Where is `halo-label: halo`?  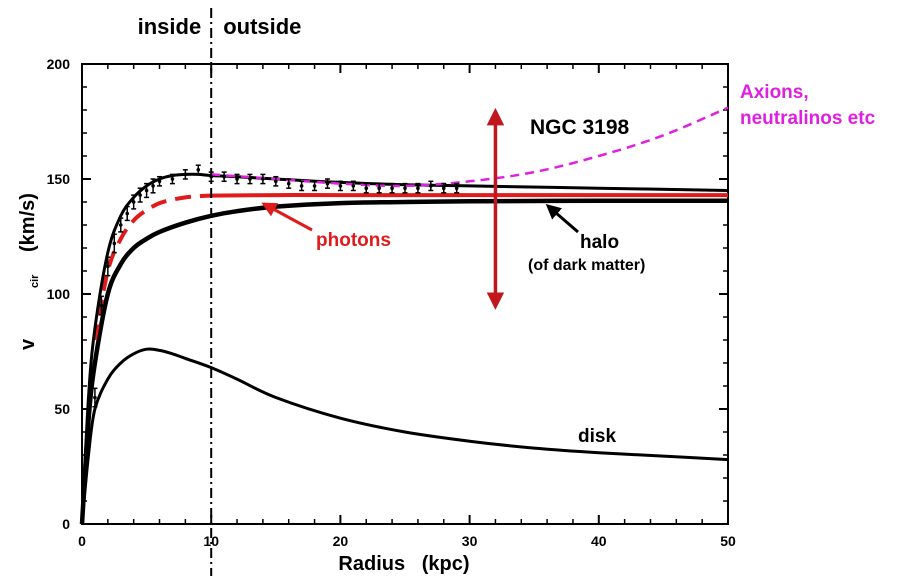
halo-label: halo is located at coordinates (599, 242).